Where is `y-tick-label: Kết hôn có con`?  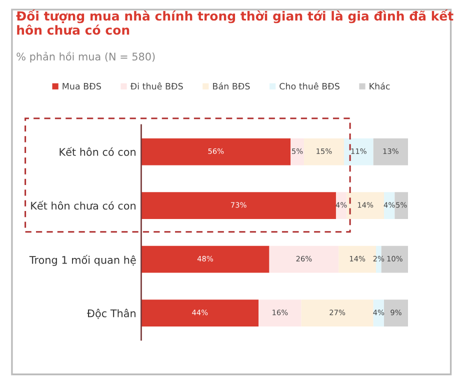
y-tick-label: Kết hôn có con is located at coordinates (98, 151).